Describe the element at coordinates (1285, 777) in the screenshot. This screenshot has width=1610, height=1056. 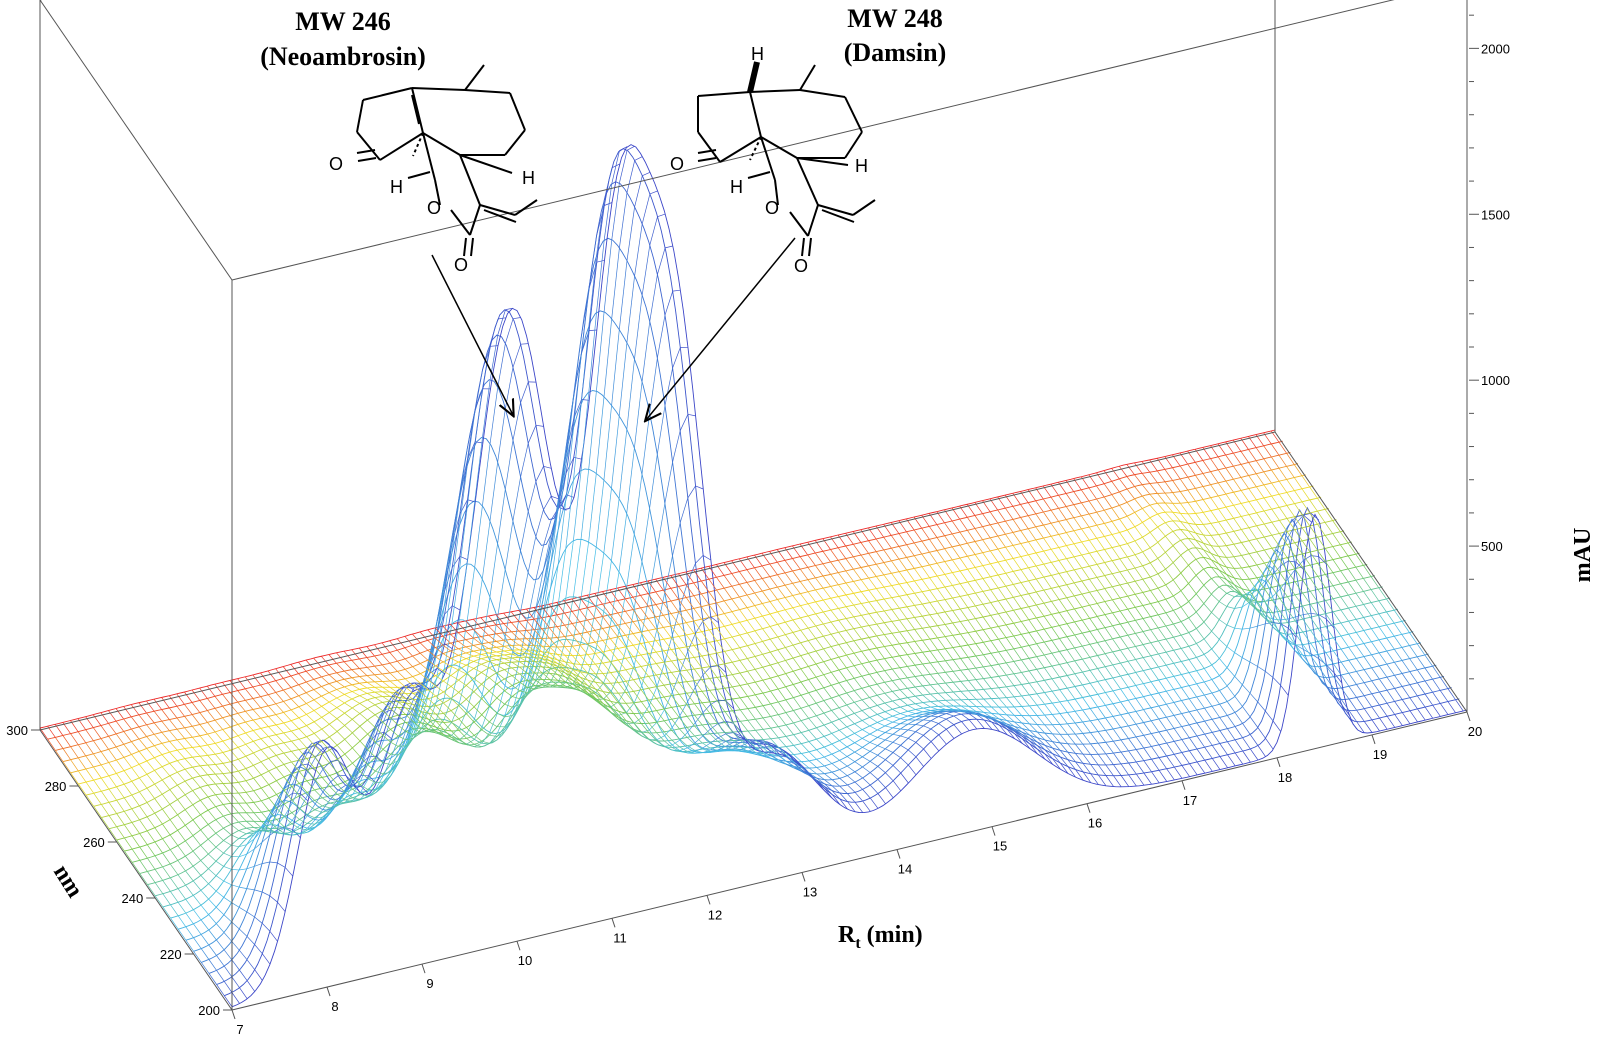
I see `x-tick-label: 18` at that location.